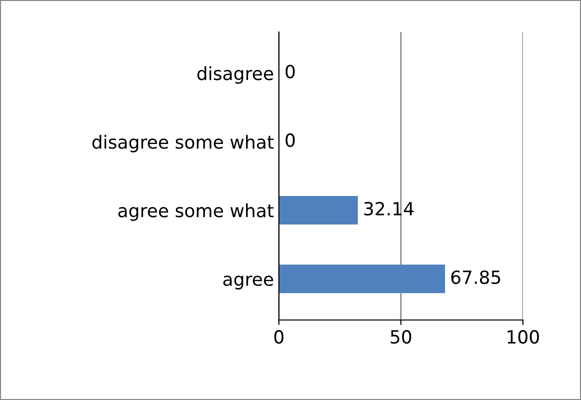 The width and height of the screenshot is (581, 400). I want to click on data-label: 32.14, so click(389, 209).